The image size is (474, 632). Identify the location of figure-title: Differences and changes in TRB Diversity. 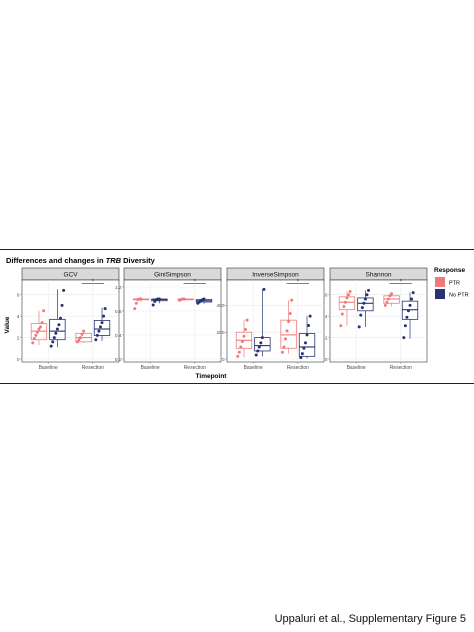
(81, 260).